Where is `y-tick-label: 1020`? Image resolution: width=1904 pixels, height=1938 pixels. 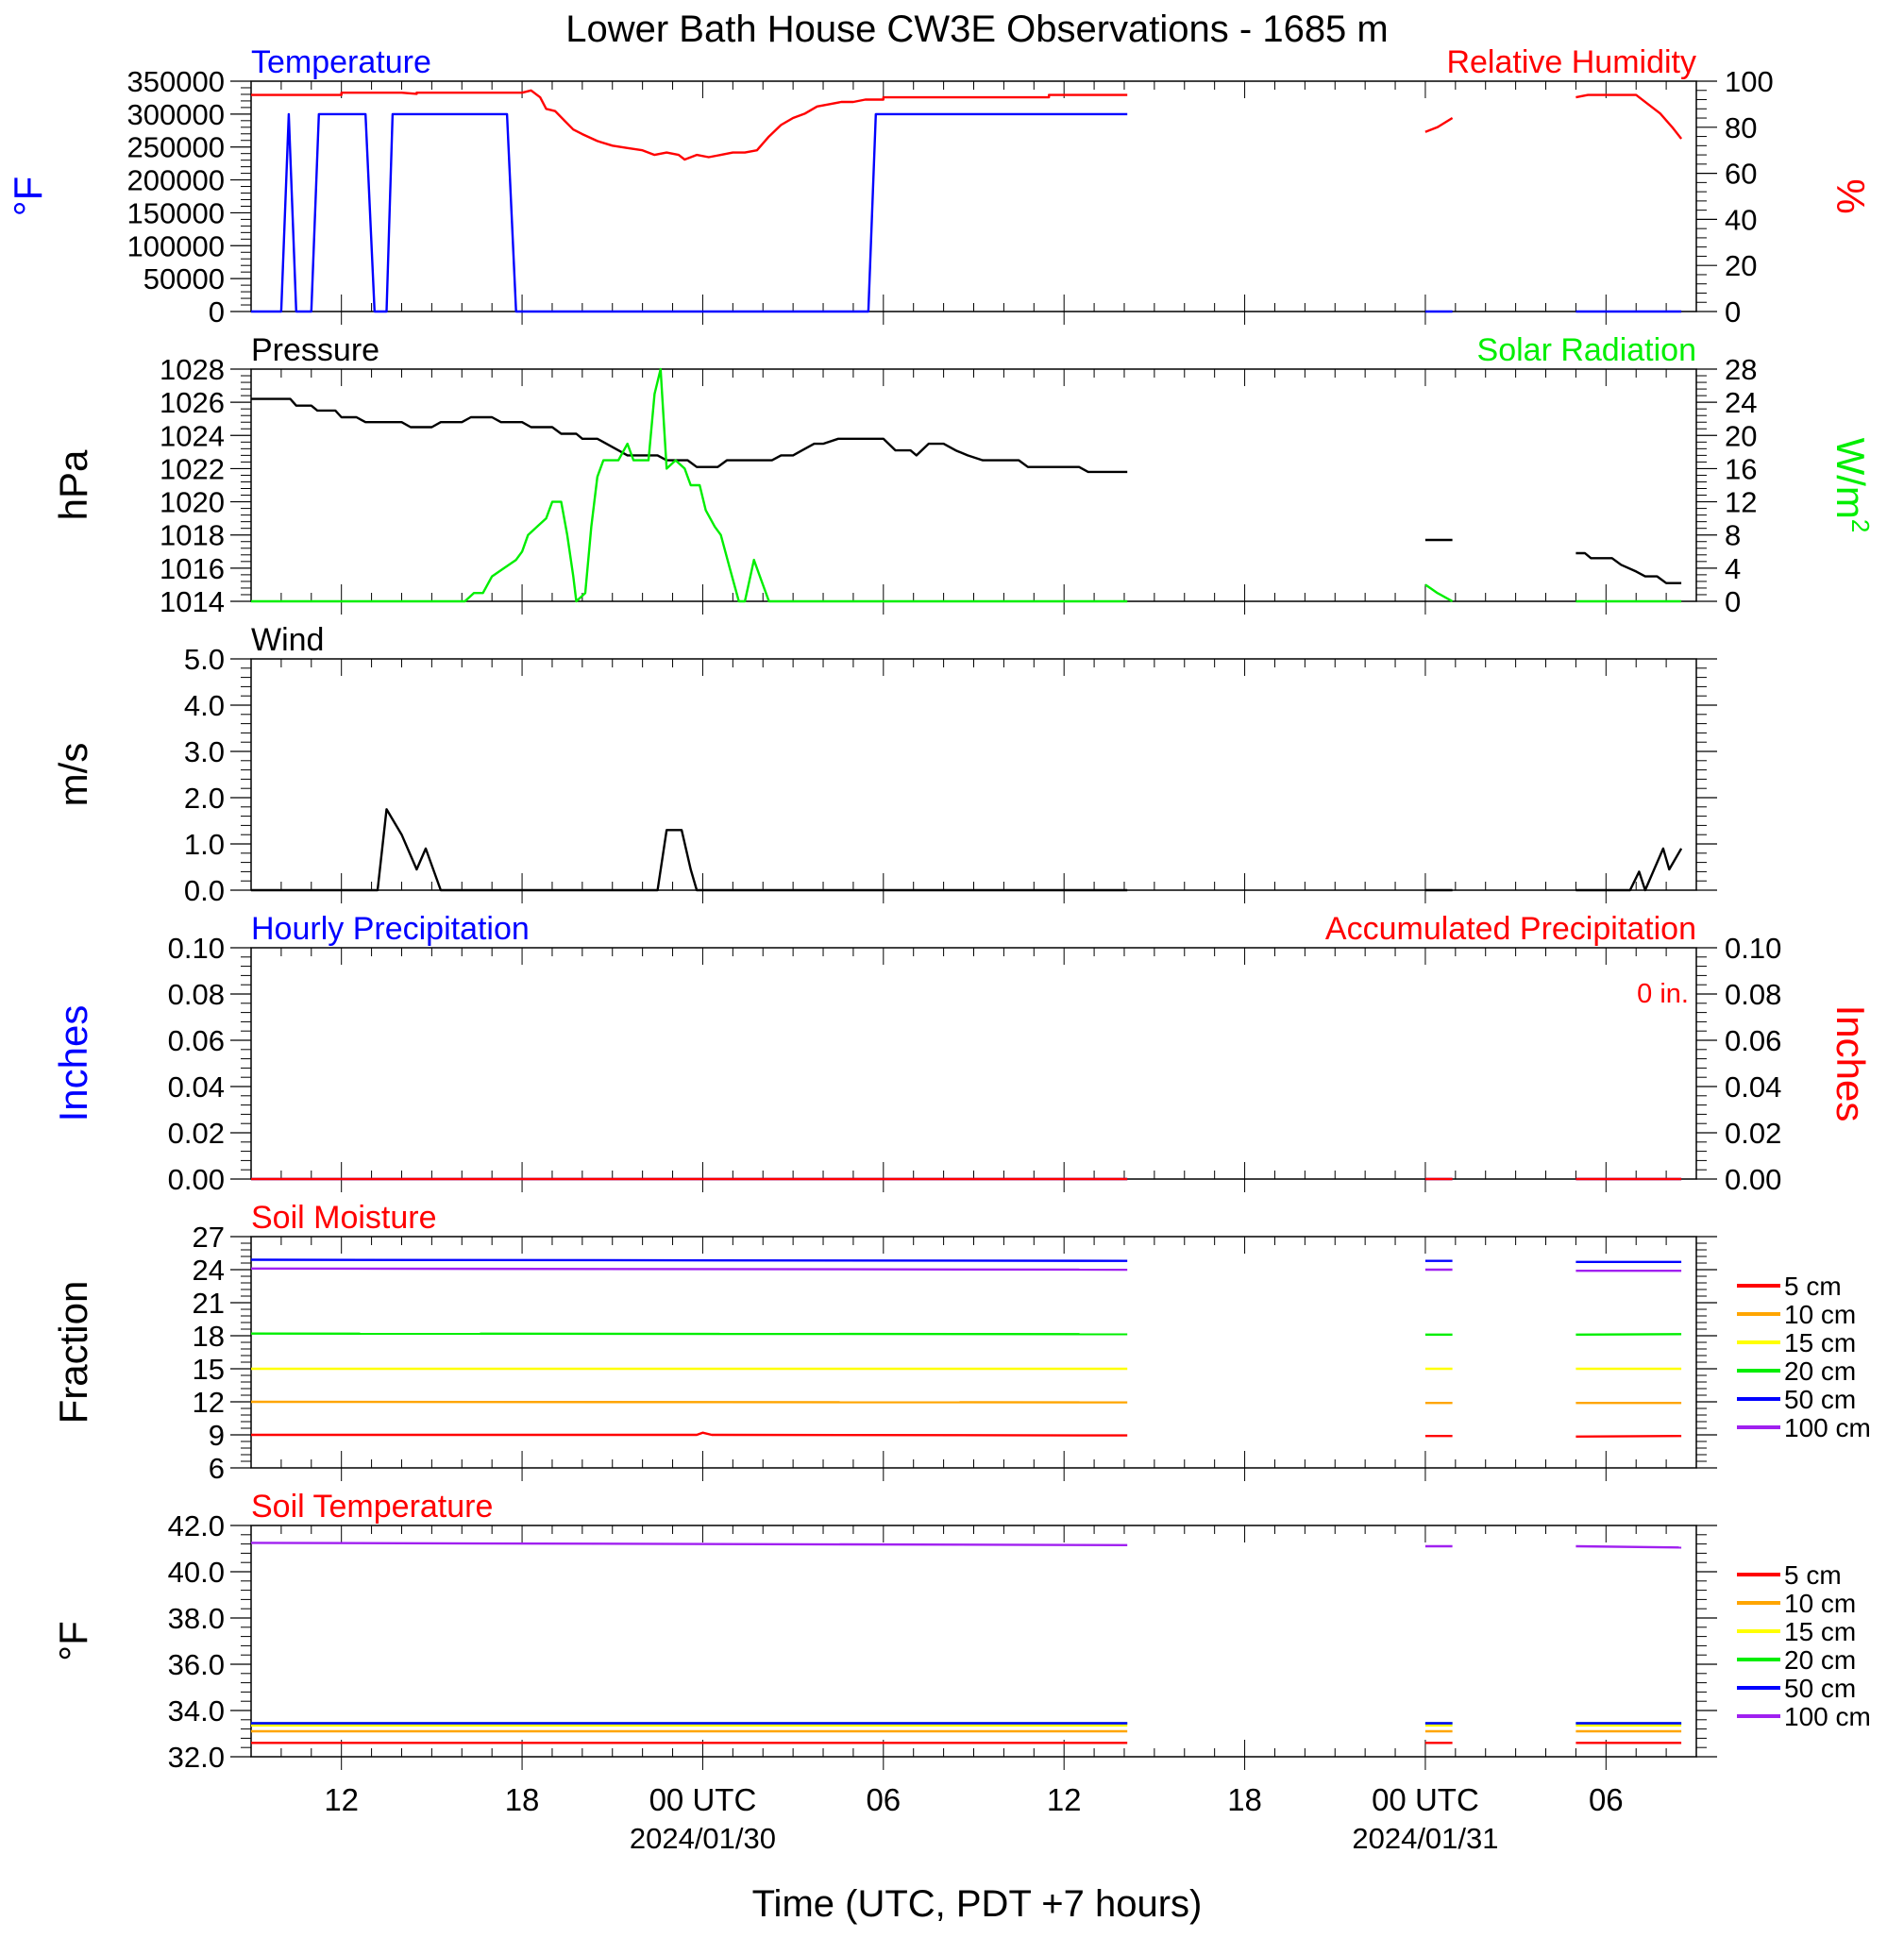
y-tick-label: 1020 is located at coordinates (192, 502).